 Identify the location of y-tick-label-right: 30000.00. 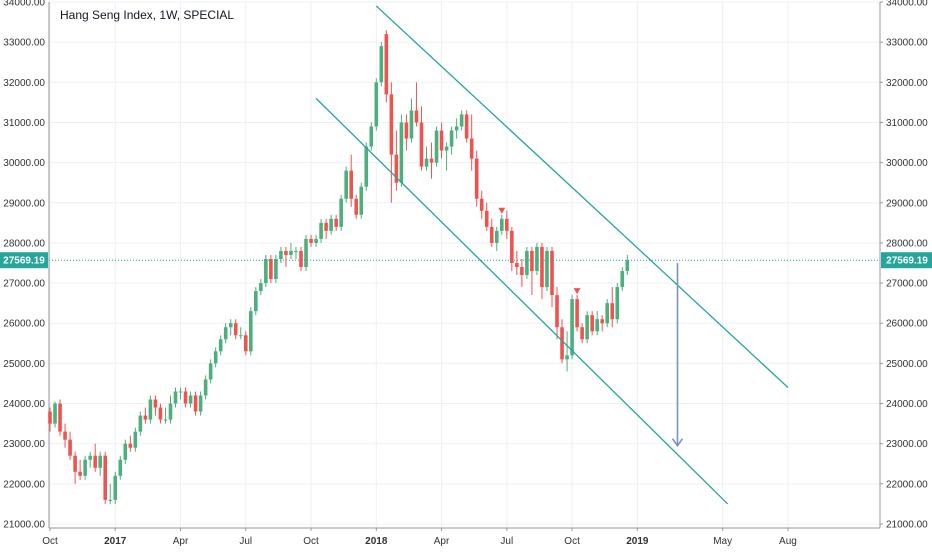
(907, 163).